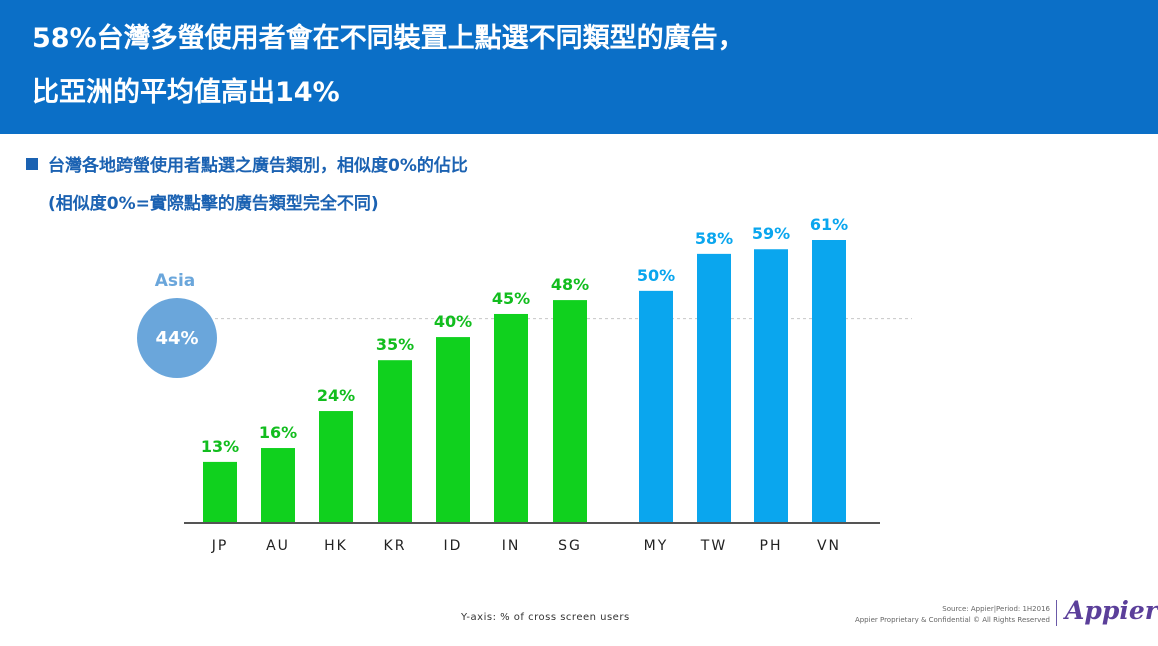 Image resolution: width=1158 pixels, height=646 pixels. What do you see at coordinates (714, 238) in the screenshot?
I see `data-label-tw: 58%` at bounding box center [714, 238].